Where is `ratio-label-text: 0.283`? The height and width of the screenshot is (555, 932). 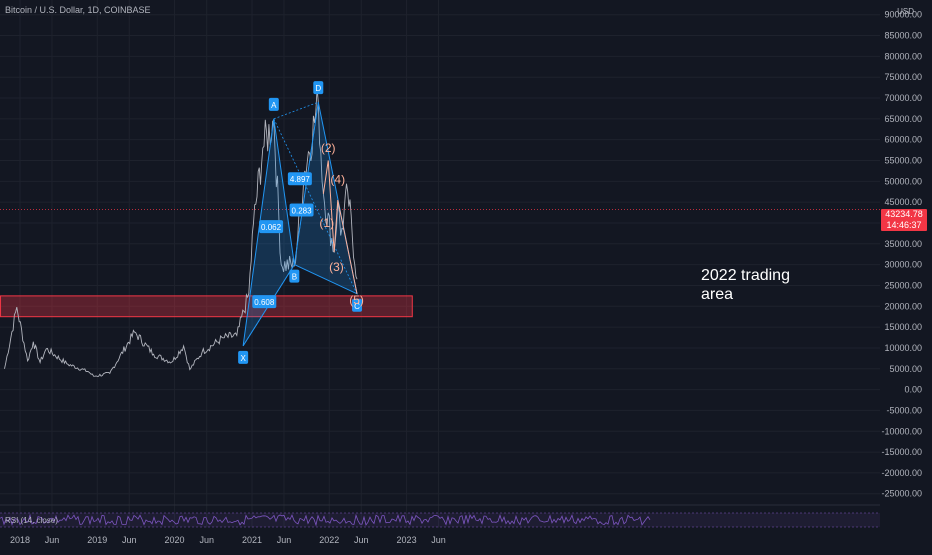 ratio-label-text: 0.283 is located at coordinates (302, 210).